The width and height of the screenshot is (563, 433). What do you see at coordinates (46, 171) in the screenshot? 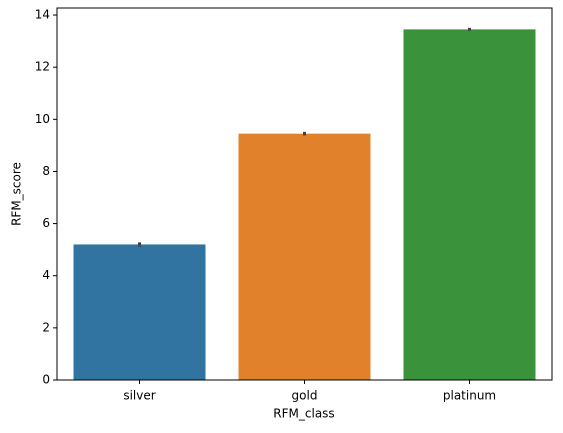
I see `y-tick-label: 8` at bounding box center [46, 171].